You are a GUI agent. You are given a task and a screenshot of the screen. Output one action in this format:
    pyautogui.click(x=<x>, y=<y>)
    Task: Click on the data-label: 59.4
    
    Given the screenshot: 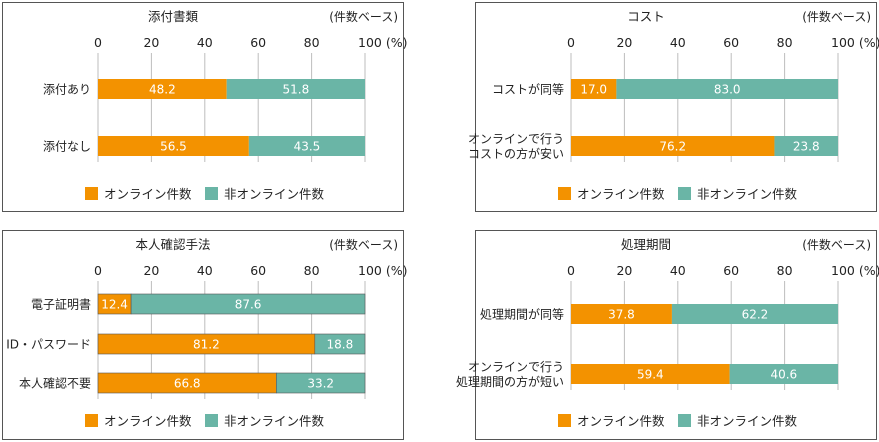 What is the action you would take?
    pyautogui.click(x=650, y=375)
    